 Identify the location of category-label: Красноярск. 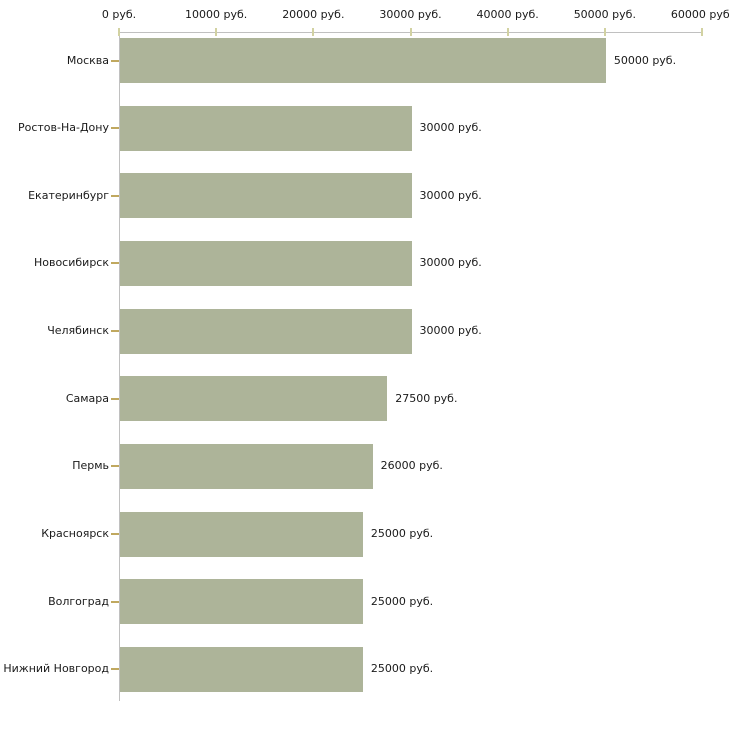
(75, 534).